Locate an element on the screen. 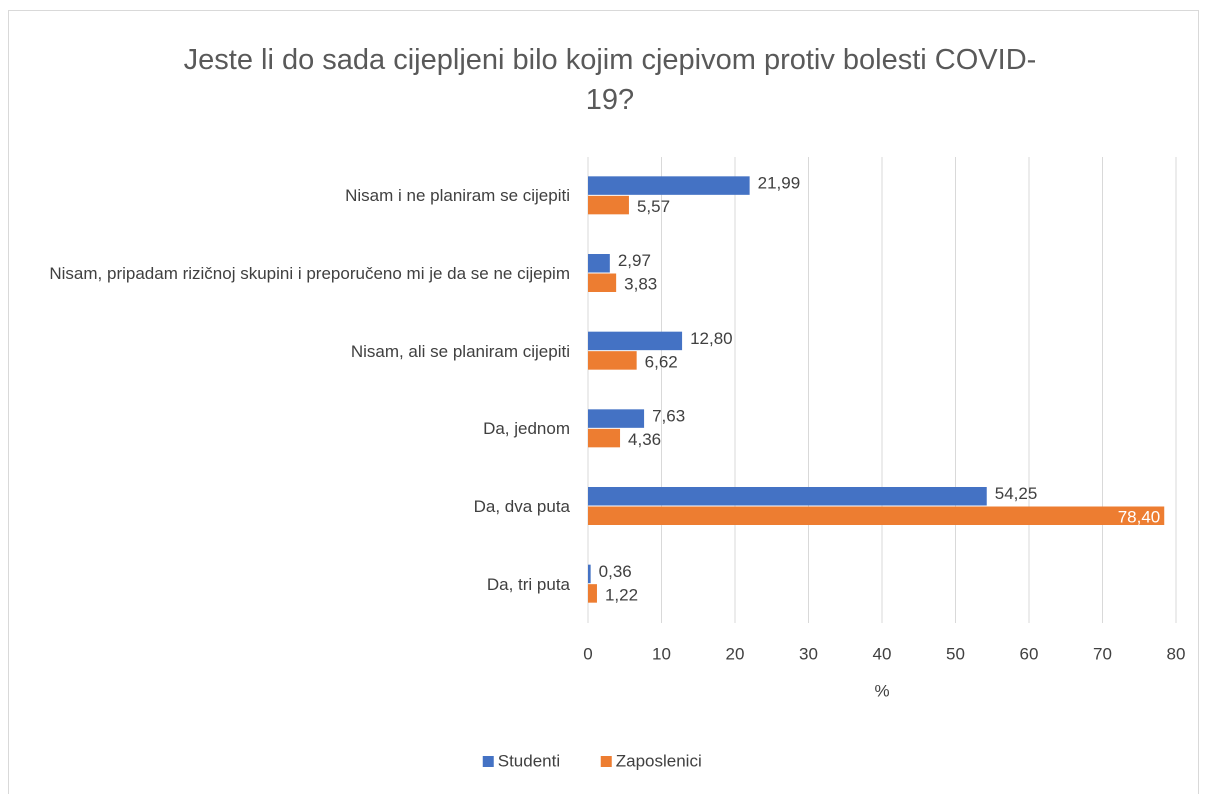 The height and width of the screenshot is (794, 1206). y-tick-label: Da, tri puta is located at coordinates (290, 584).